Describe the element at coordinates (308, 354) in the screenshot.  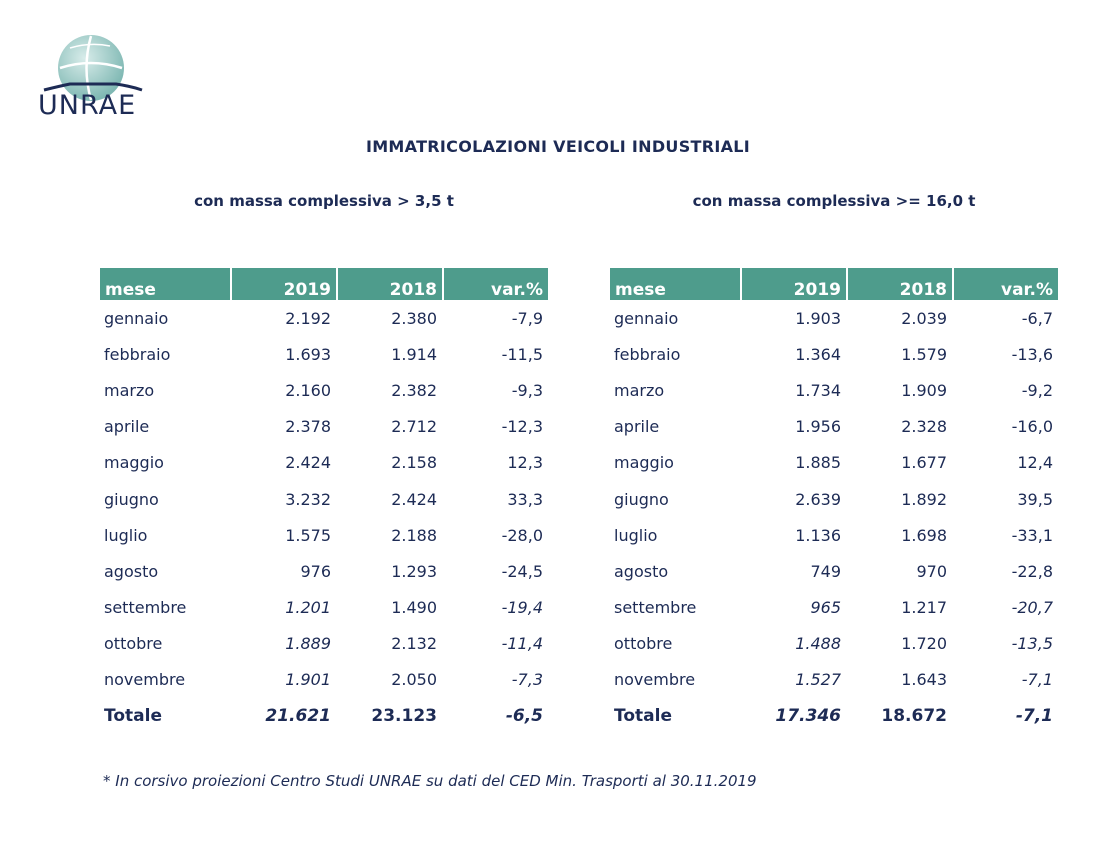
I see `value-2019-cell: 1.693` at that location.